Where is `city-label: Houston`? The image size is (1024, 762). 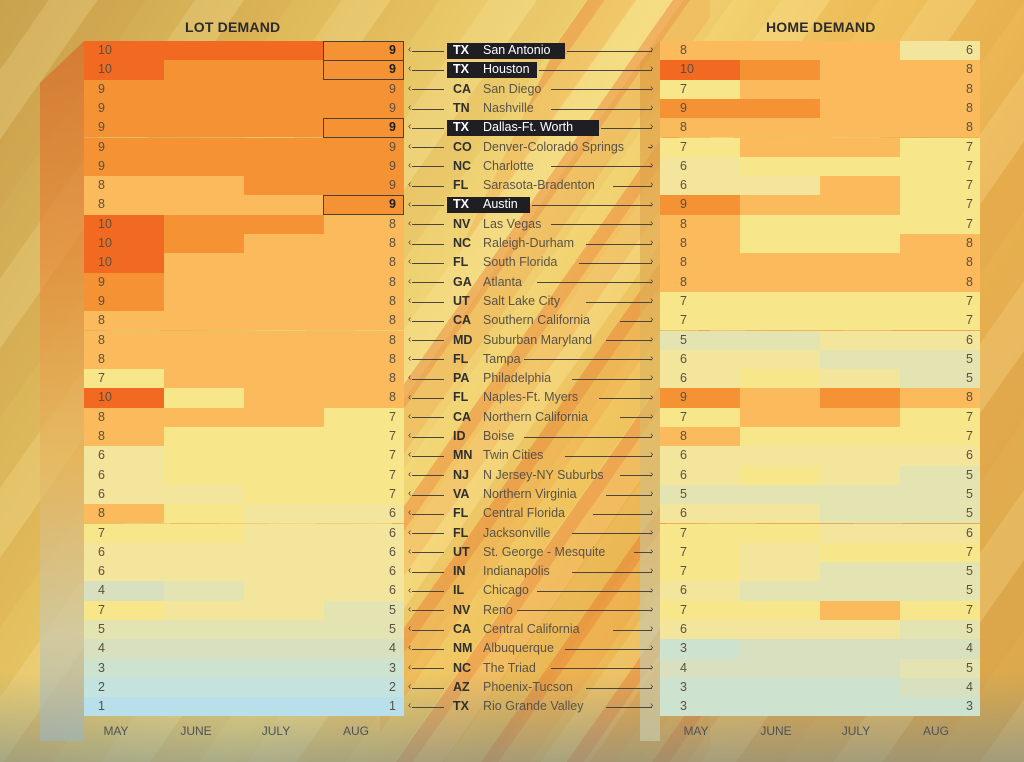
city-label: Houston is located at coordinates (506, 69).